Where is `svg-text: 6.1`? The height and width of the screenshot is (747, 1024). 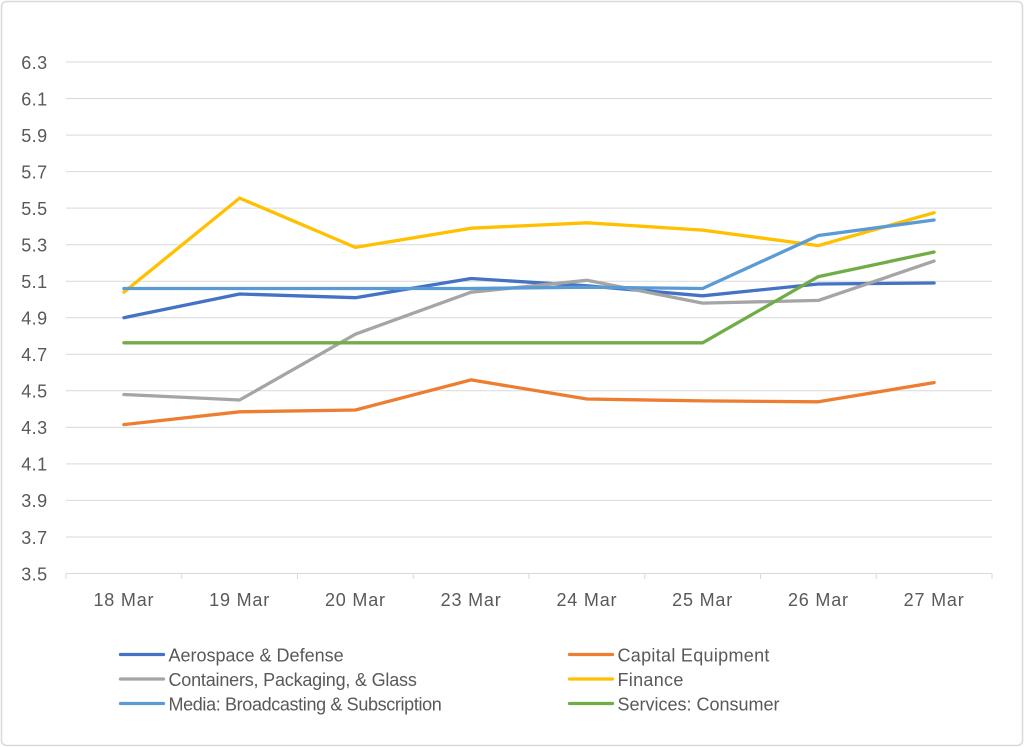
svg-text: 6.1 is located at coordinates (34, 99).